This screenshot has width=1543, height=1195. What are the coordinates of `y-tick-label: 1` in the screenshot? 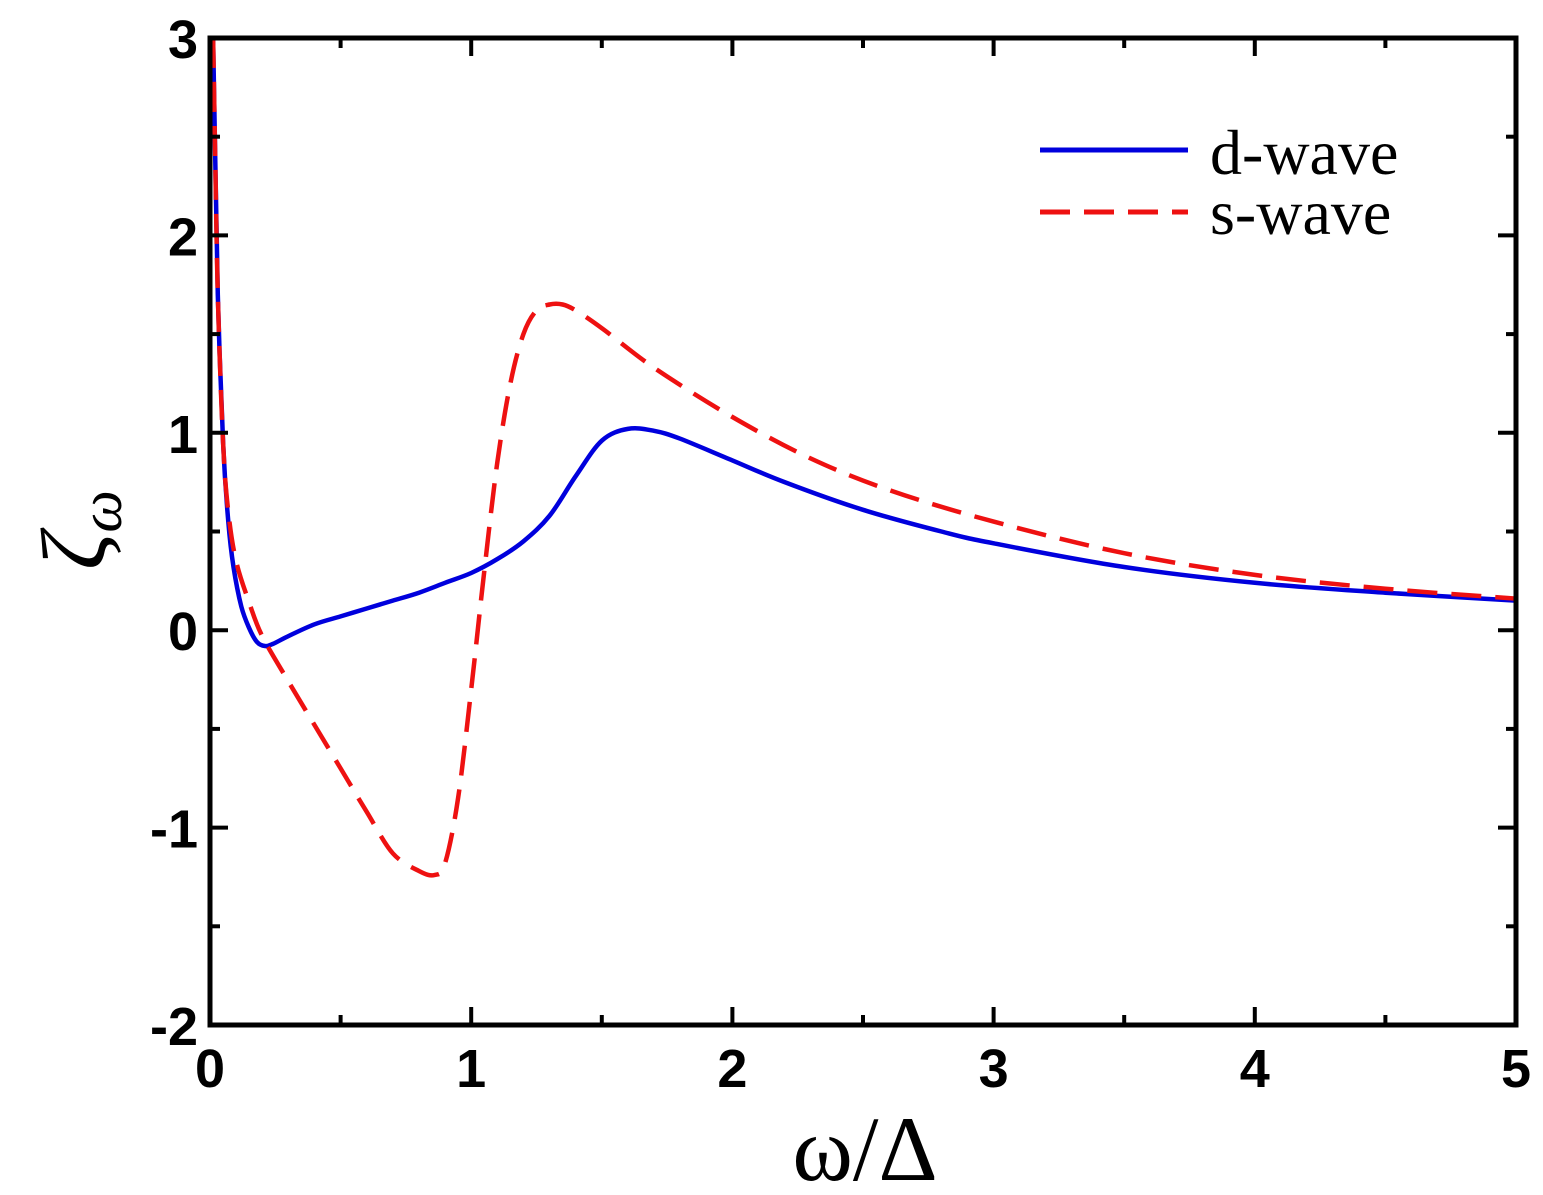 It's located at (183, 435).